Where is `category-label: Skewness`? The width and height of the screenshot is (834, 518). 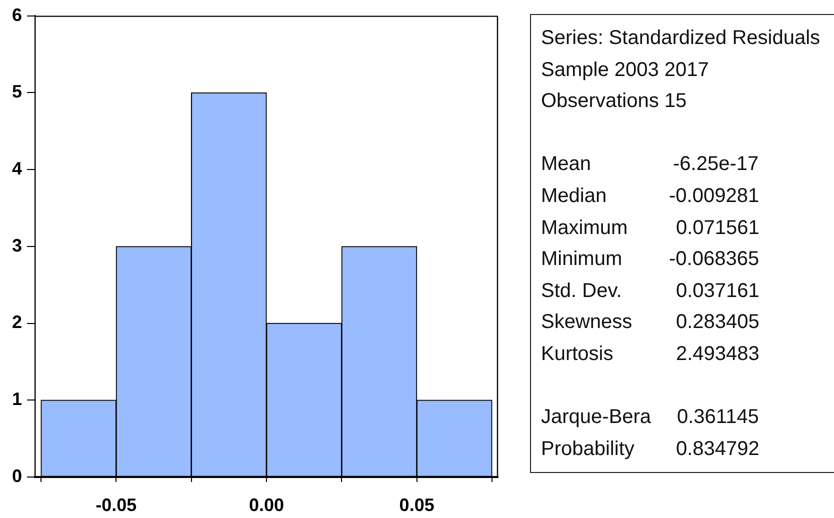 category-label: Skewness is located at coordinates (586, 322).